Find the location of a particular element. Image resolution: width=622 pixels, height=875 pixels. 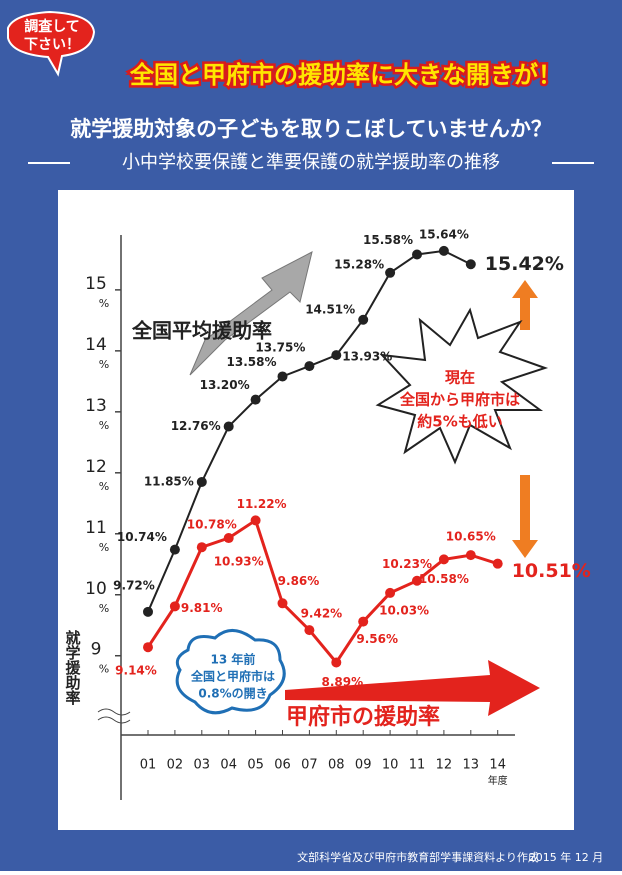

x-tick-label: 08 is located at coordinates (336, 765).